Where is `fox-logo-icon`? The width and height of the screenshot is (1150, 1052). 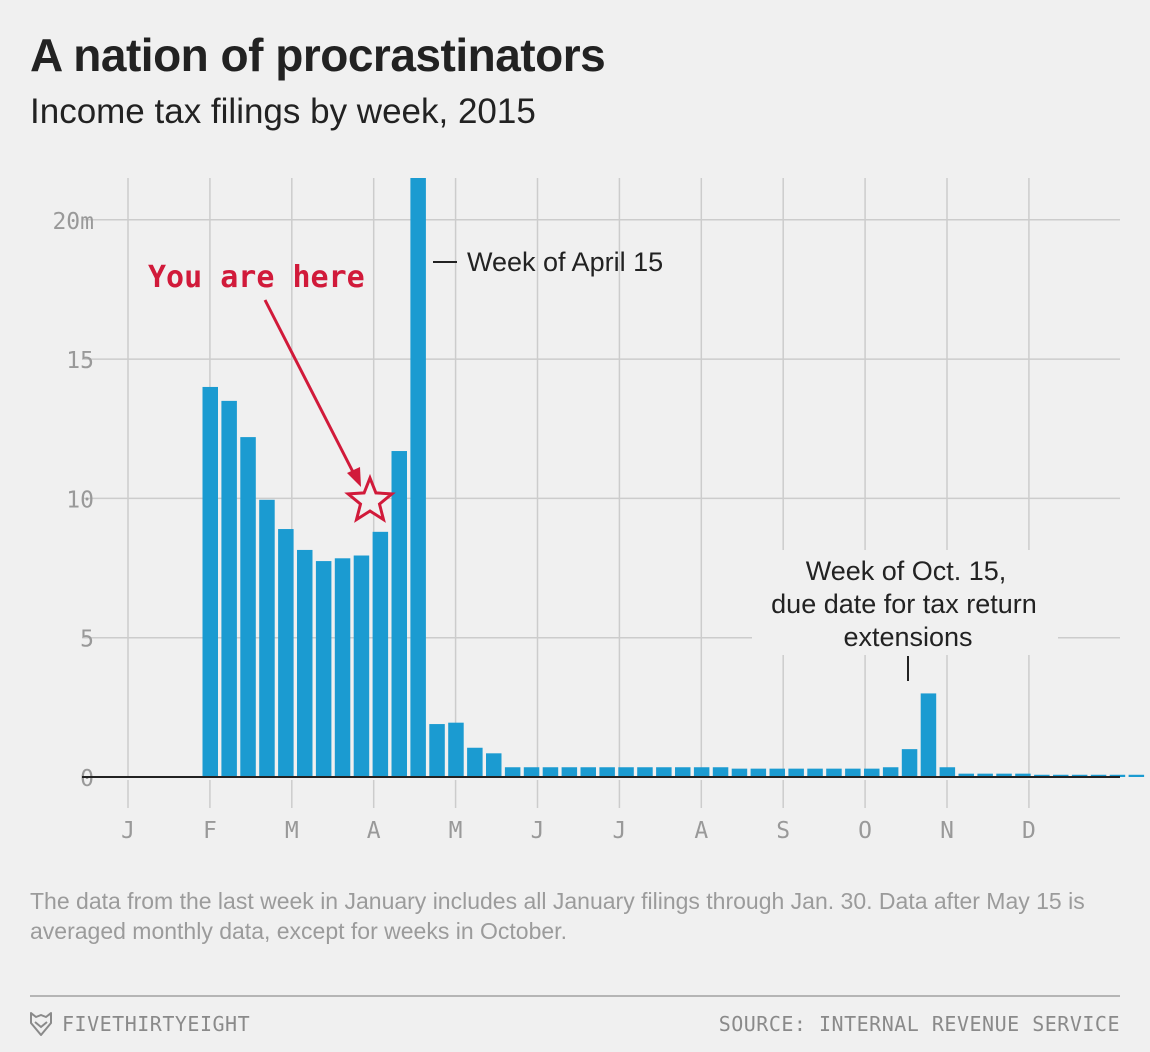 fox-logo-icon is located at coordinates (41, 1024).